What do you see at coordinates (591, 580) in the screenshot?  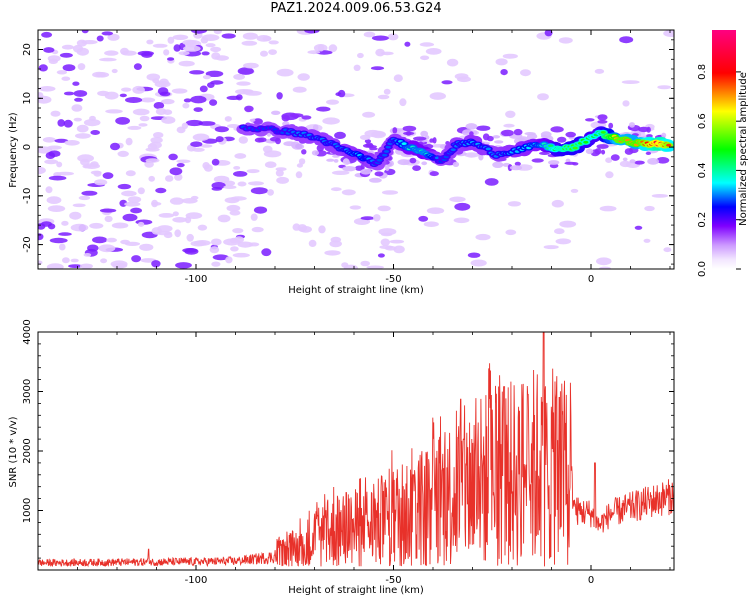 I see `x-tick-label: 0` at bounding box center [591, 580].